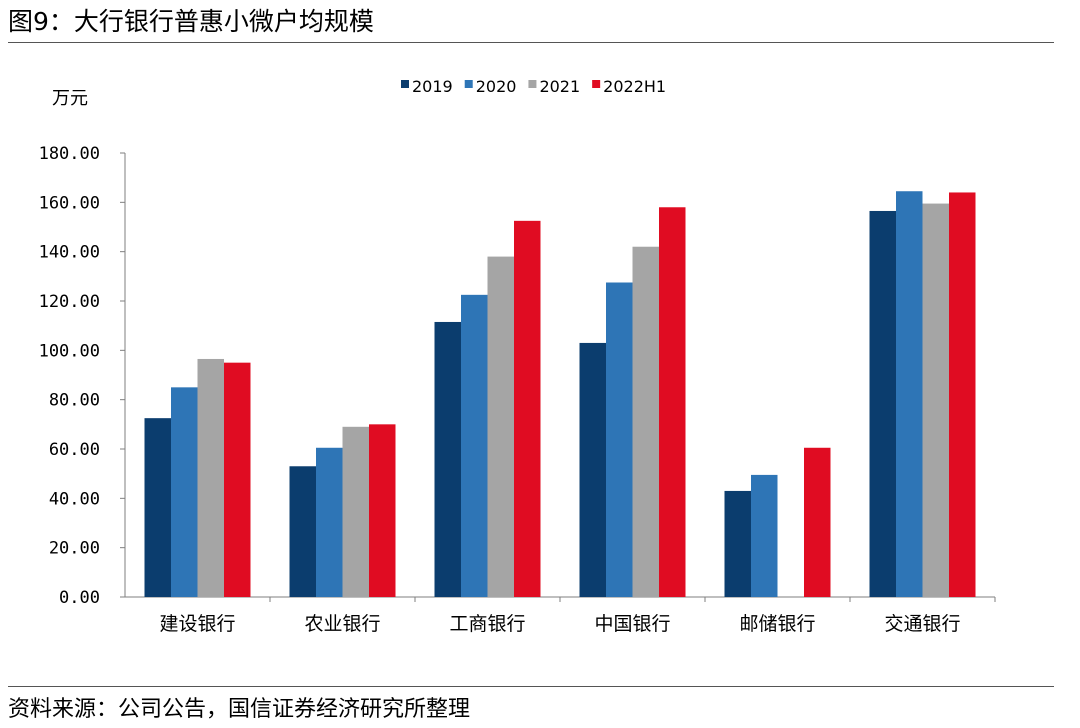 The height and width of the screenshot is (728, 1080). Describe the element at coordinates (79, 598) in the screenshot. I see `y-tick-label: 0.00` at that location.